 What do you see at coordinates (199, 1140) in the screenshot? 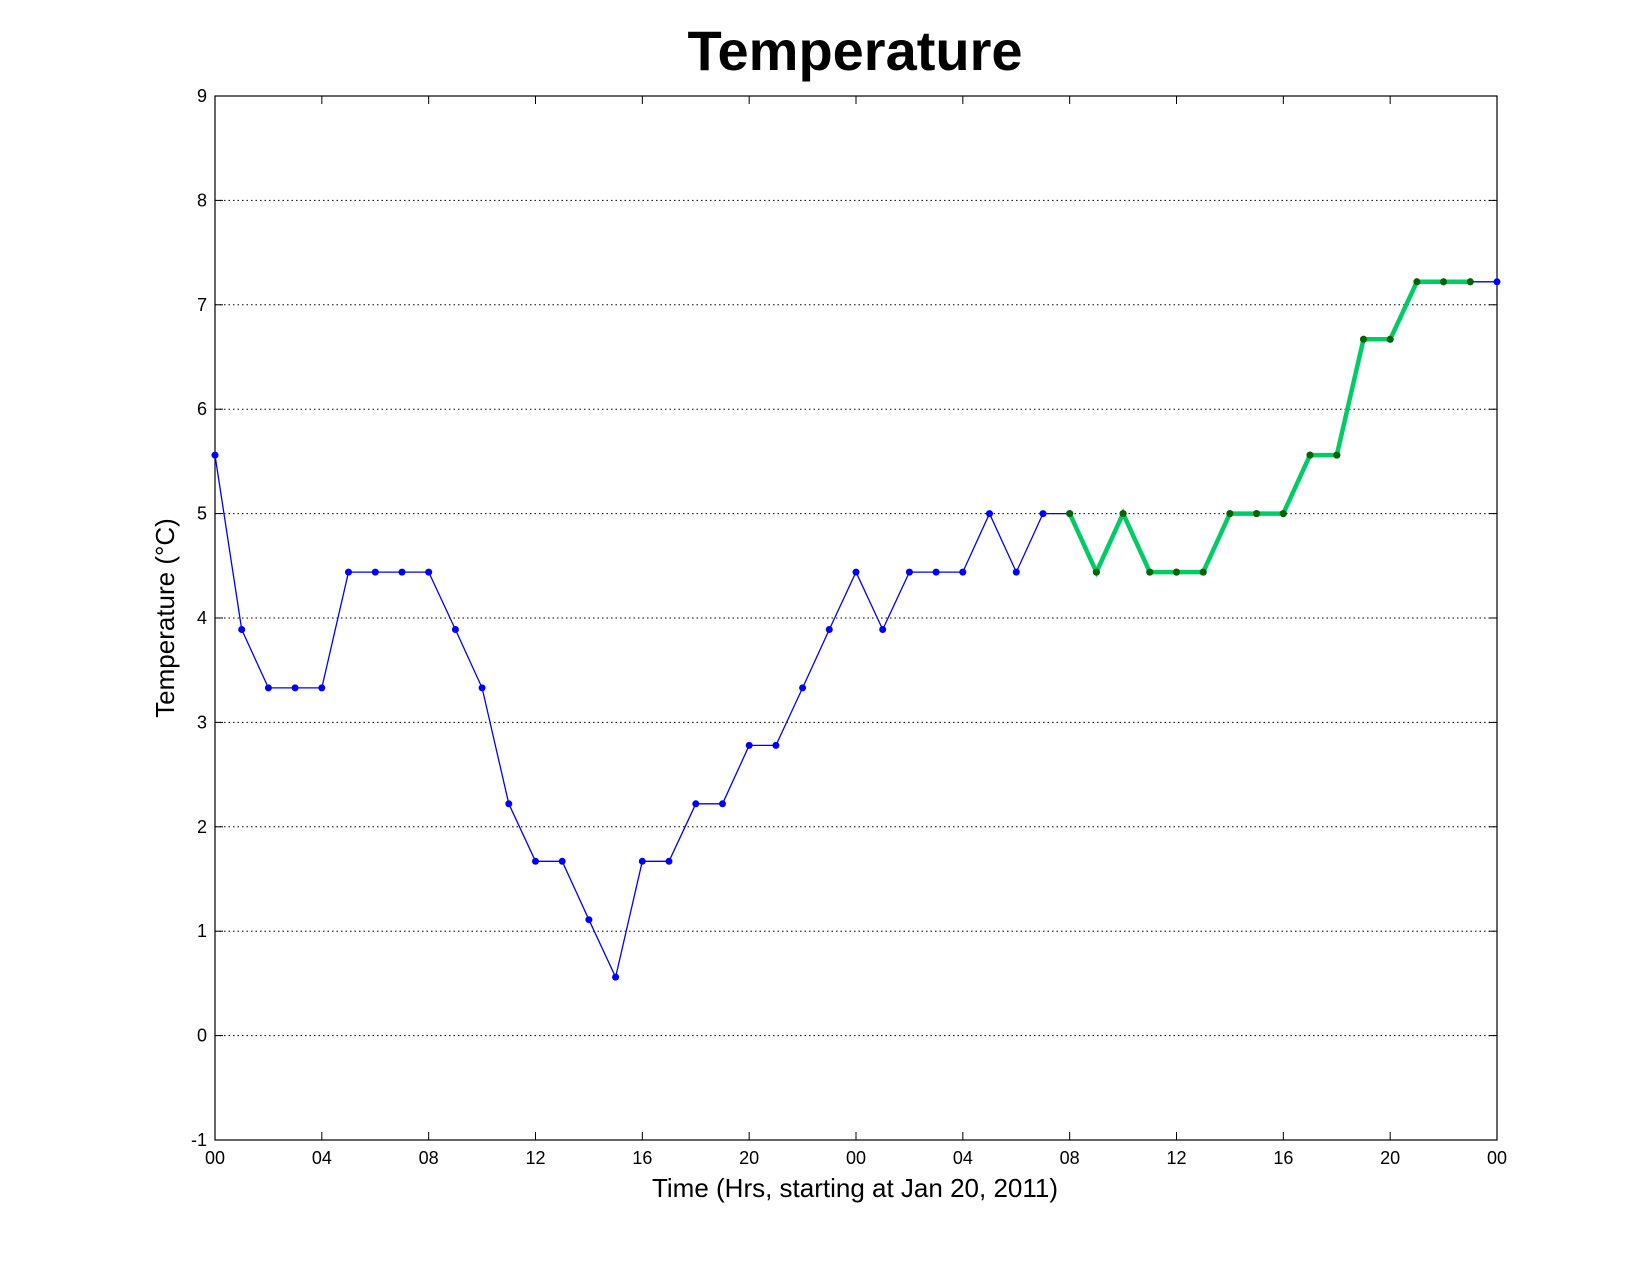
I see `y-tick-label: -1` at bounding box center [199, 1140].